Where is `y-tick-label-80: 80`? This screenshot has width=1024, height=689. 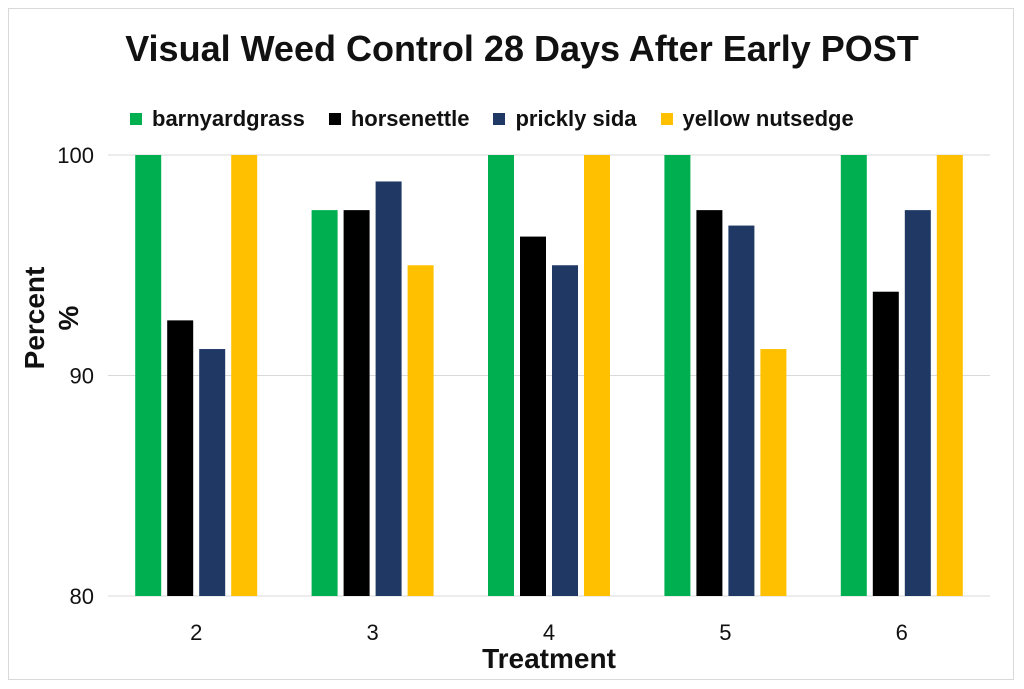
y-tick-label-80: 80 is located at coordinates (82, 596).